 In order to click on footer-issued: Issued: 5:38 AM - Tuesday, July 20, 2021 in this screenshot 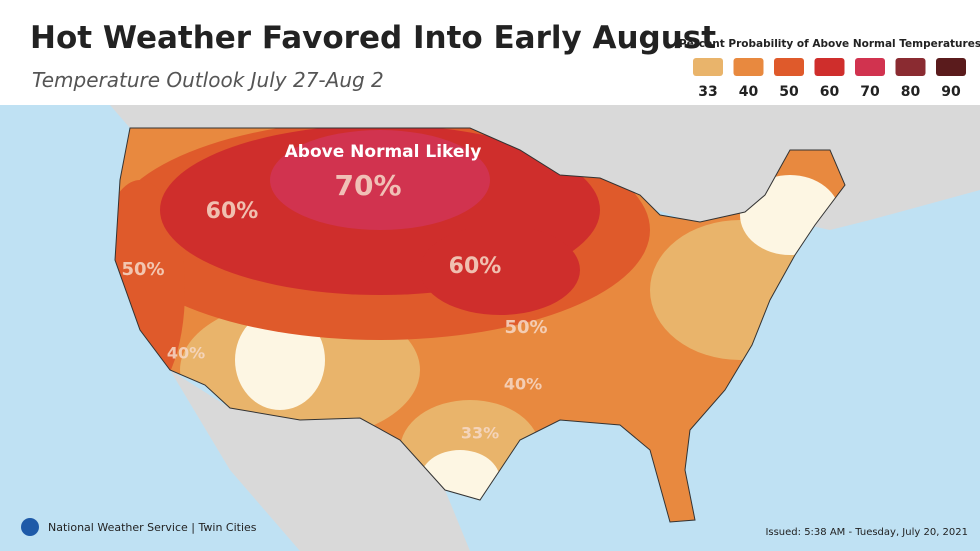, I will do `click(866, 532)`.